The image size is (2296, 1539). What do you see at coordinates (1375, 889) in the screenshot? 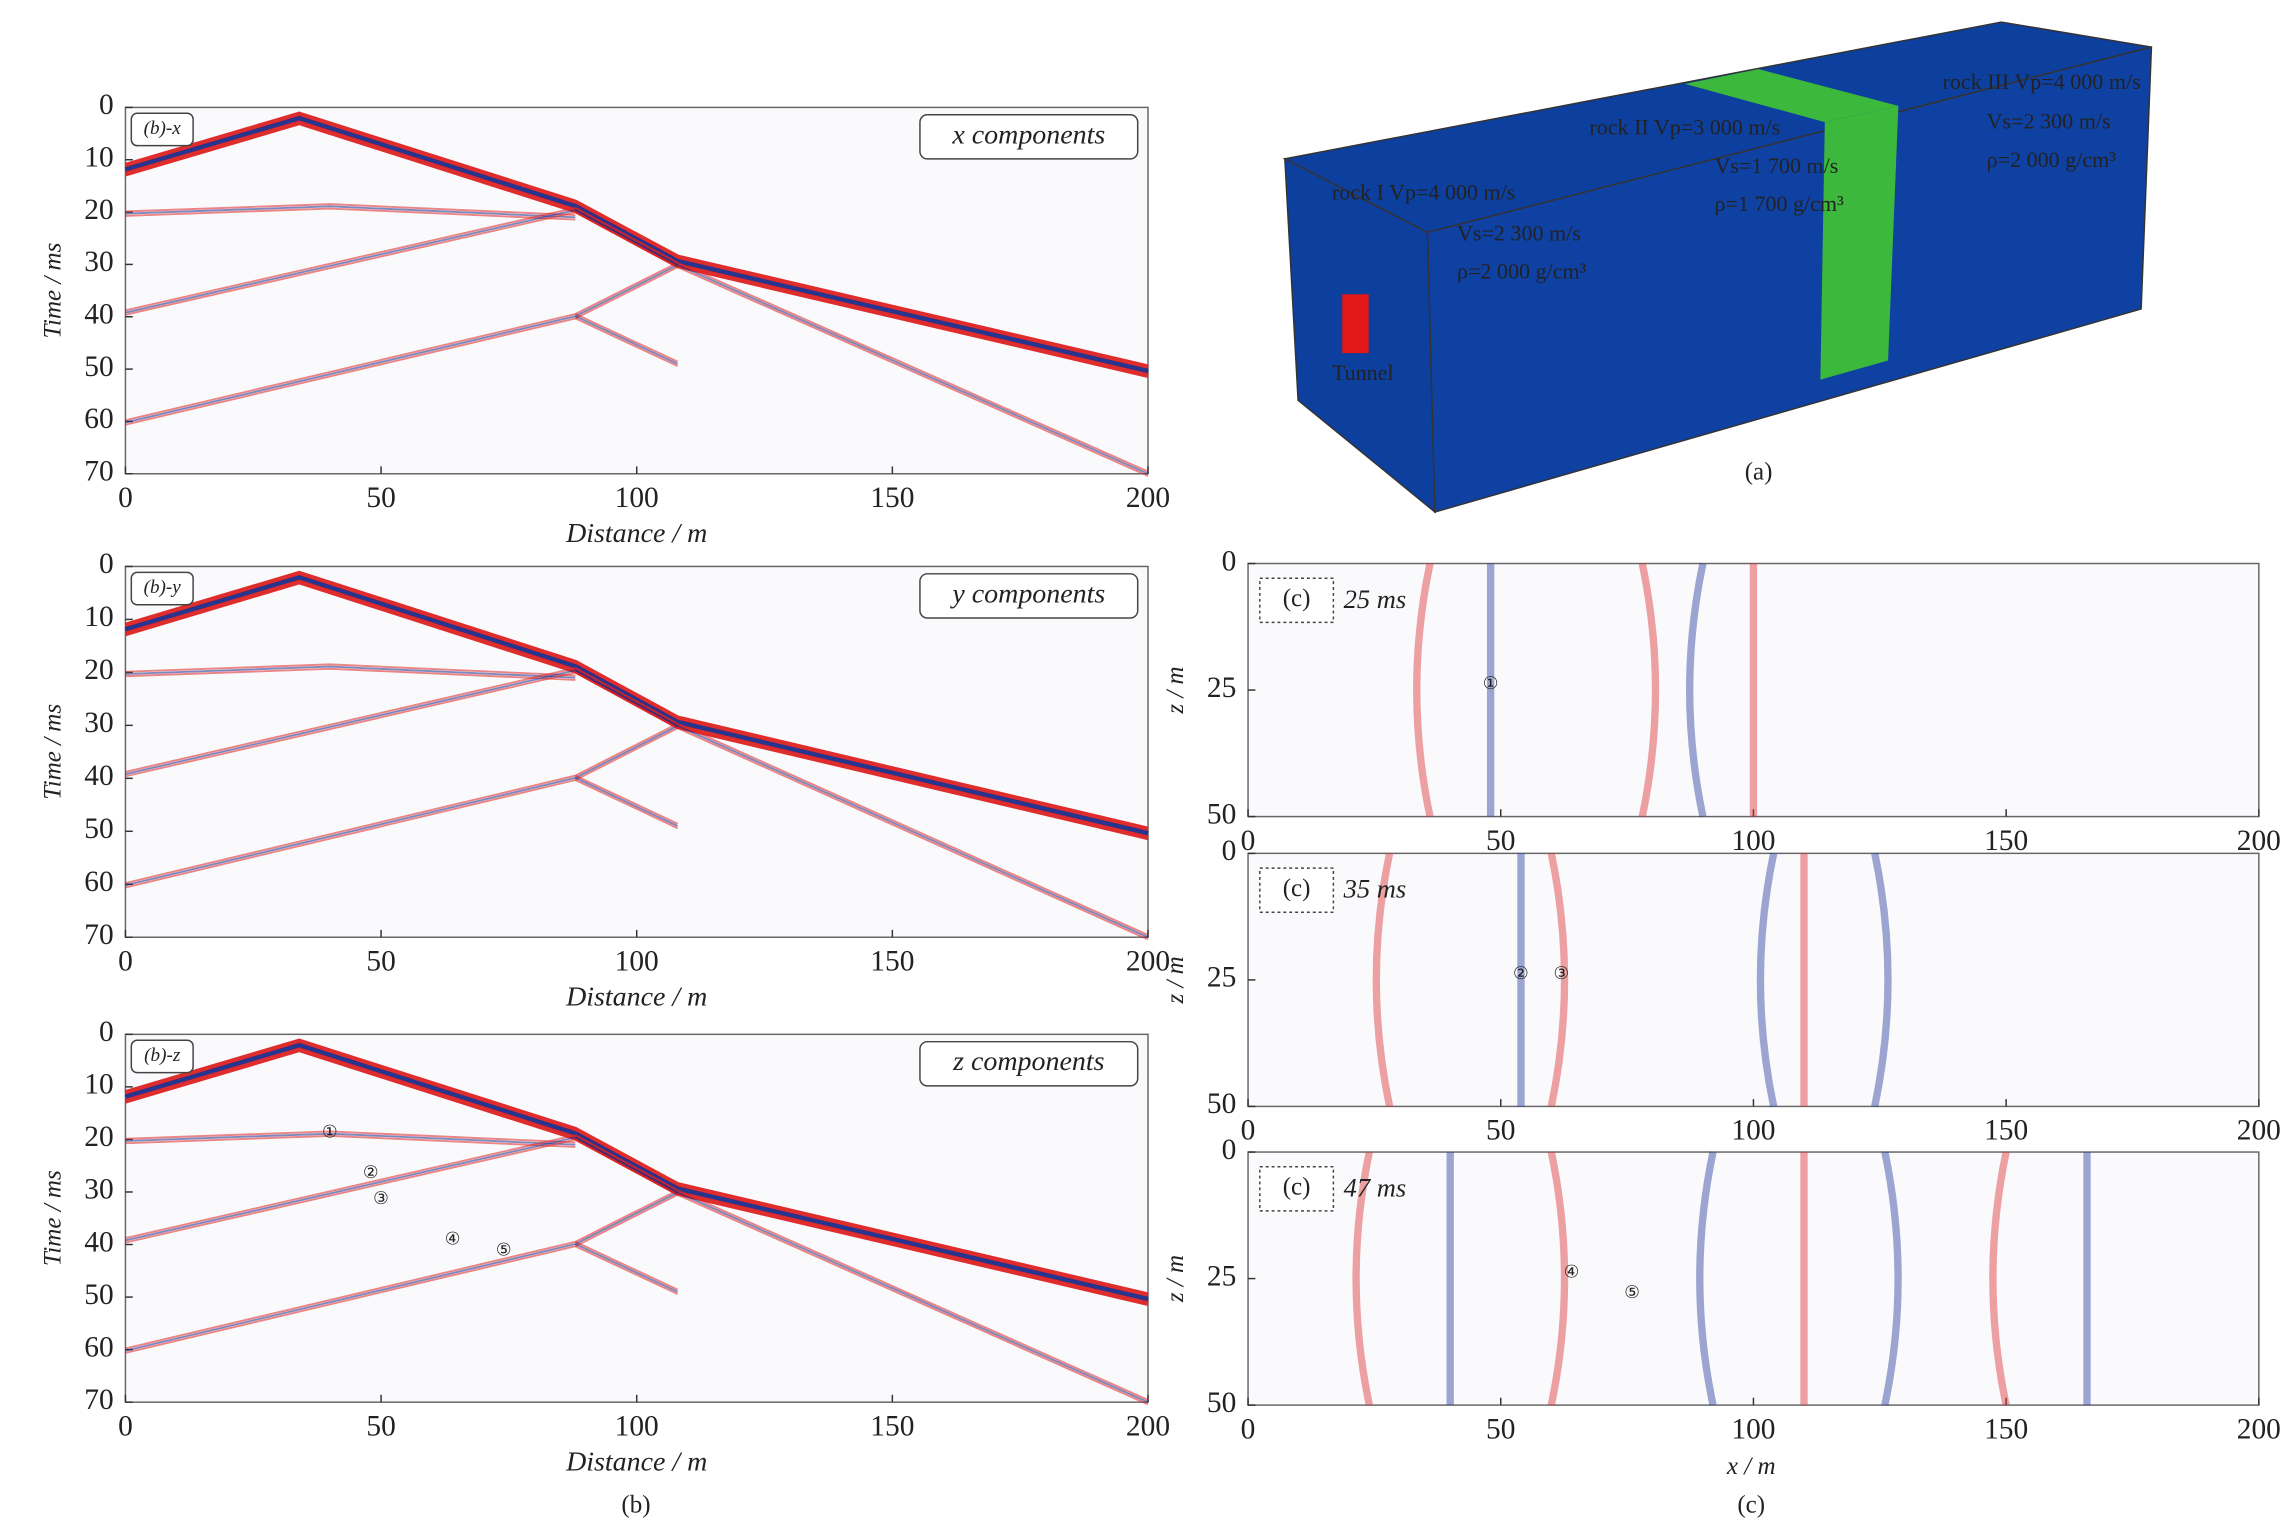
I see `snapshot-time: 35 ms` at bounding box center [1375, 889].